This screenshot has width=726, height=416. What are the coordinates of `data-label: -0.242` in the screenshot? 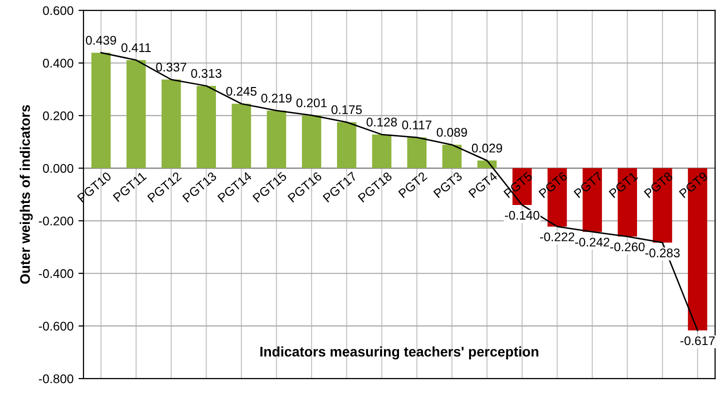 It's located at (592, 242).